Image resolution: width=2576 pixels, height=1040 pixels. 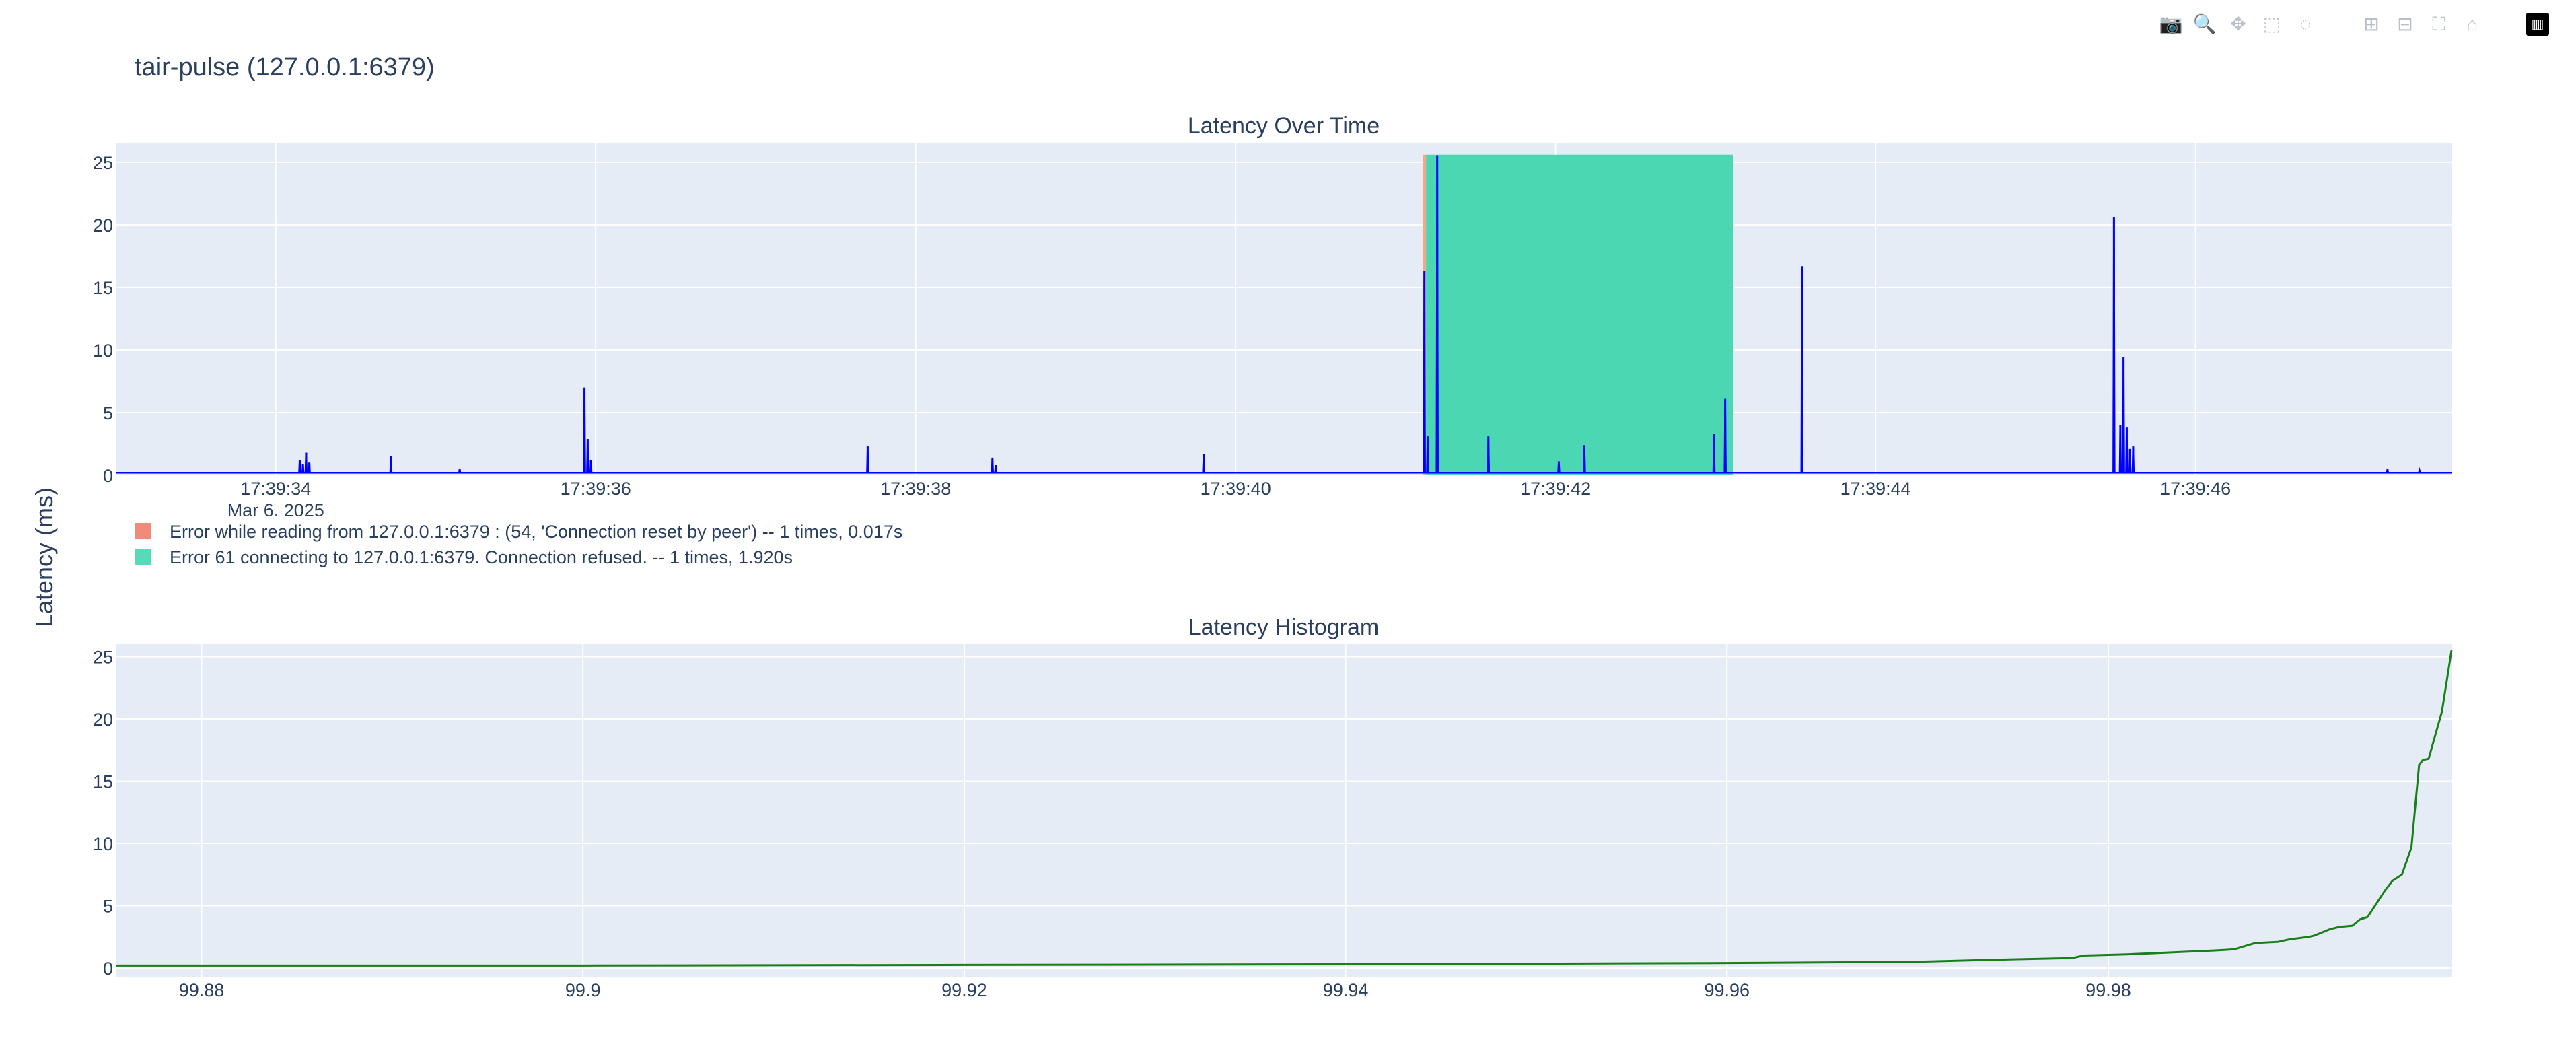 I want to click on camera-icon: 📷, so click(x=2171, y=24).